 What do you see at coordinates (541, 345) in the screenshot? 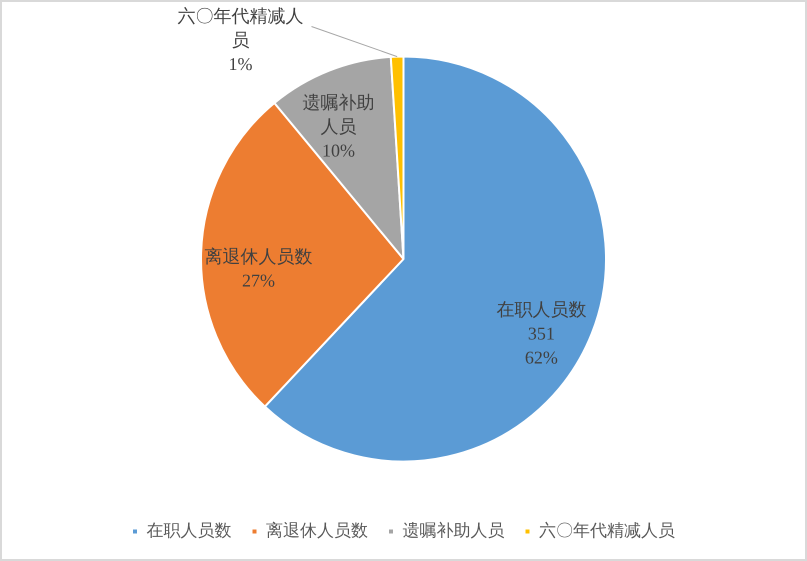
I see `data-label: 351 62%` at bounding box center [541, 345].